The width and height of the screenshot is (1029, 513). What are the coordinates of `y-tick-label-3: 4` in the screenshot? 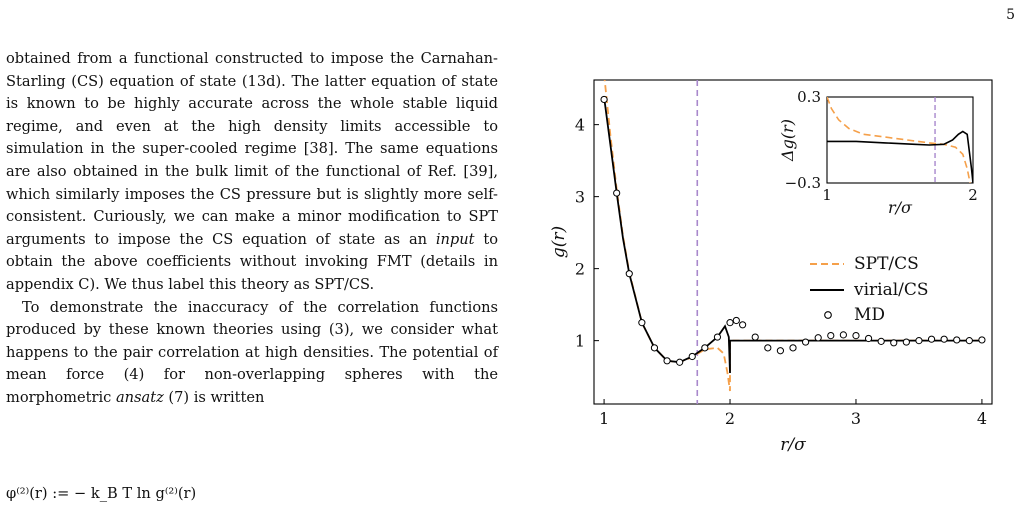 It's located at (580, 125).